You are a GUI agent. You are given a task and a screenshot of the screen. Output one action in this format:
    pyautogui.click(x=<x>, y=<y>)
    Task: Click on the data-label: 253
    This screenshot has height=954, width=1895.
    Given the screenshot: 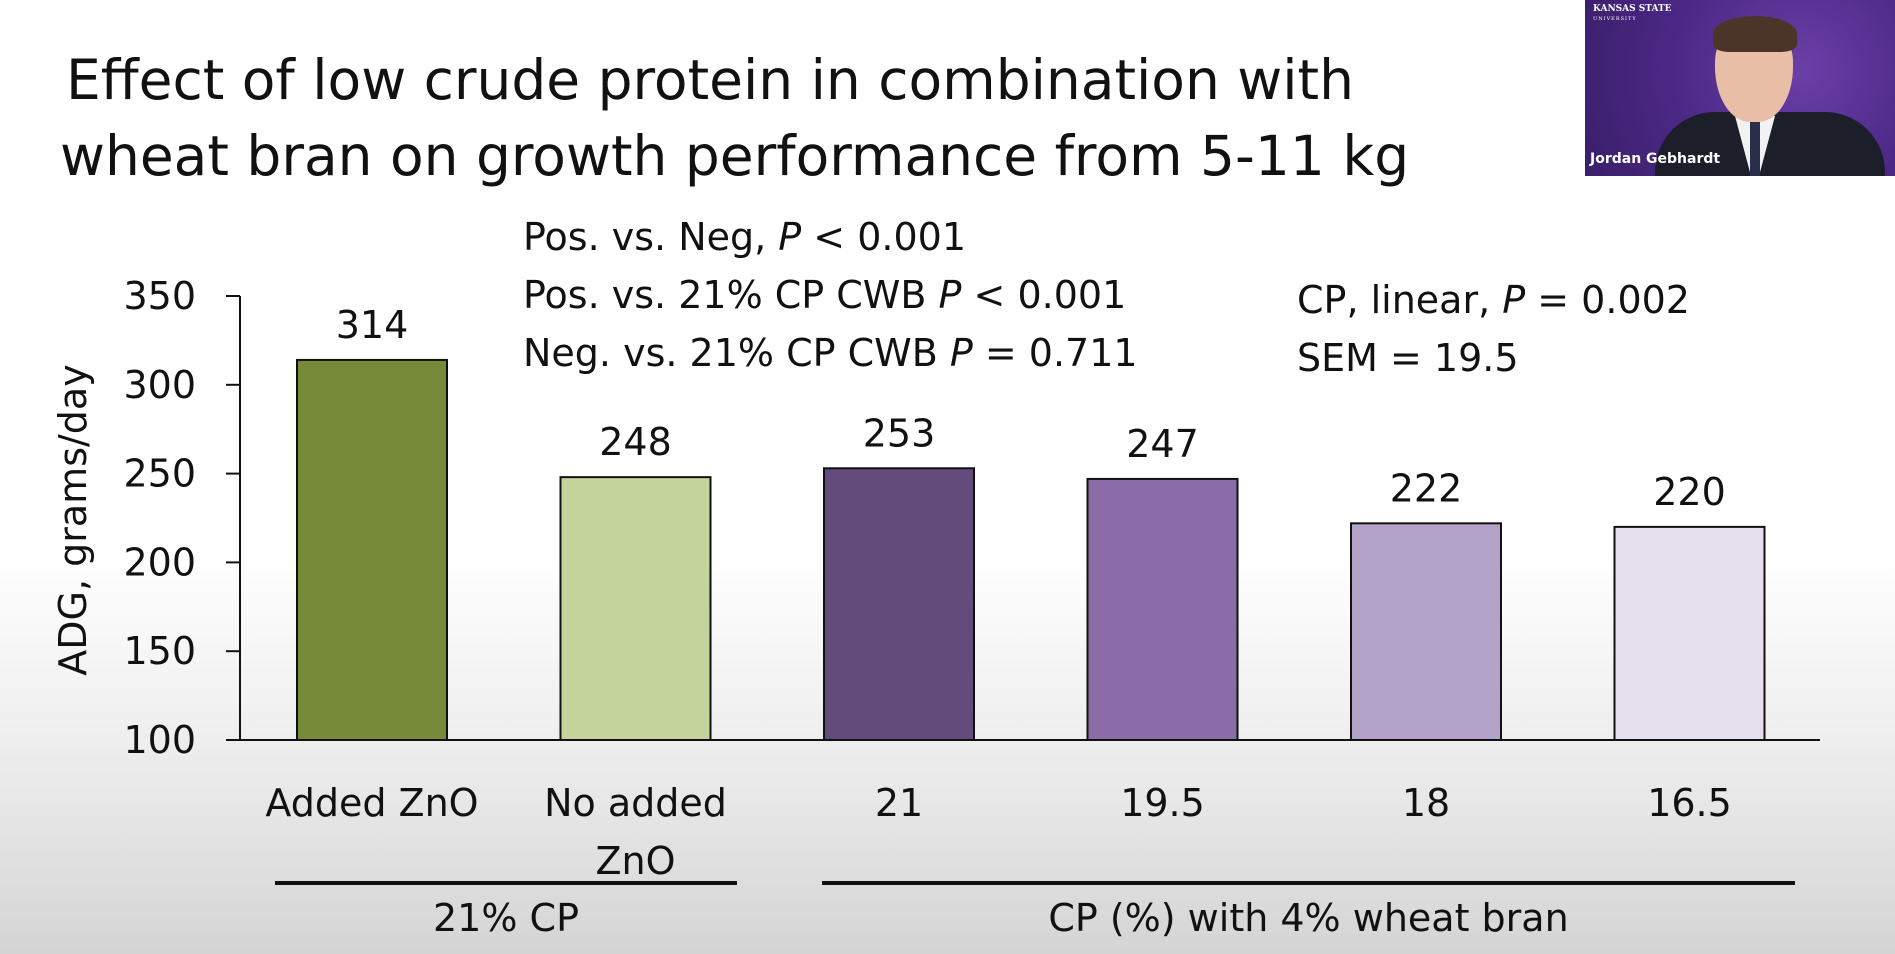 What is the action you would take?
    pyautogui.click(x=899, y=433)
    